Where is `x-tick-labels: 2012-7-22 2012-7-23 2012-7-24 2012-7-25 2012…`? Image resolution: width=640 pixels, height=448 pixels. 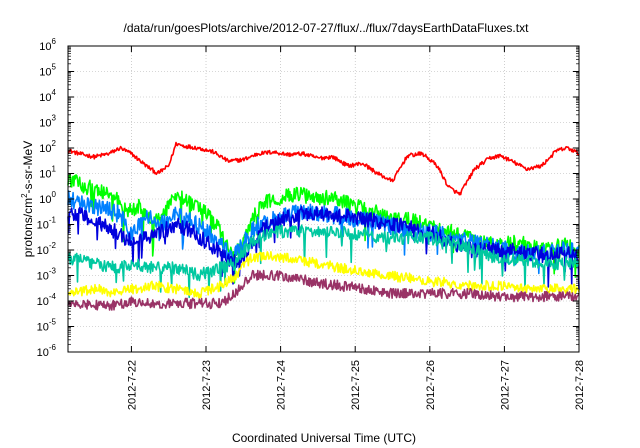
x-tick-labels: 2012-7-22 2012-7-23 2012-7-24 2012-7-25 2012… is located at coordinates (356, 385).